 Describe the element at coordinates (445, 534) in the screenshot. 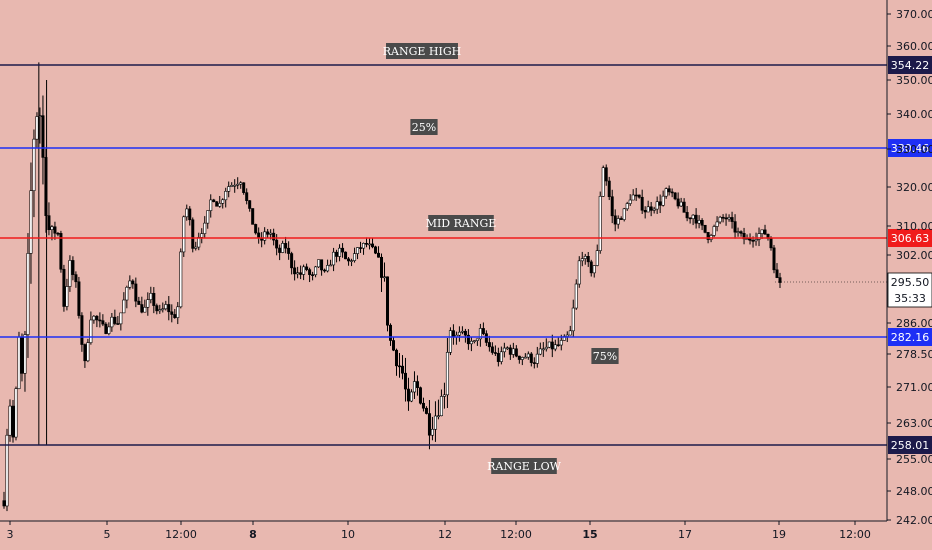

I see `x-tick-label: 12` at that location.